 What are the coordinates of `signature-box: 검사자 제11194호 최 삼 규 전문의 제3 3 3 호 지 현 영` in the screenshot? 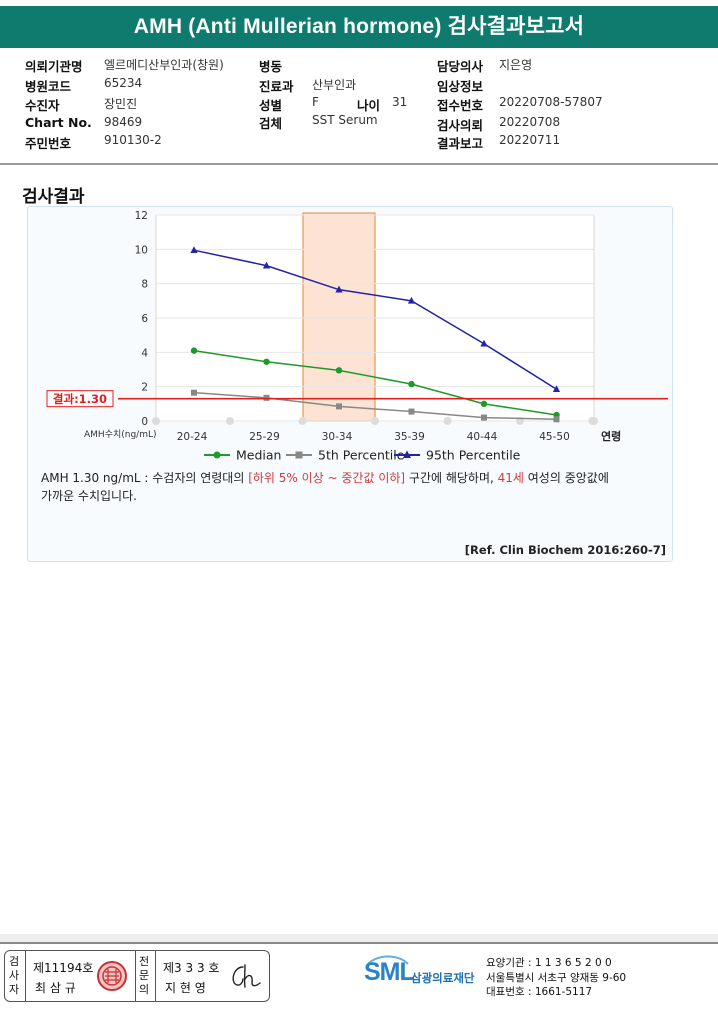 It's located at (137, 976).